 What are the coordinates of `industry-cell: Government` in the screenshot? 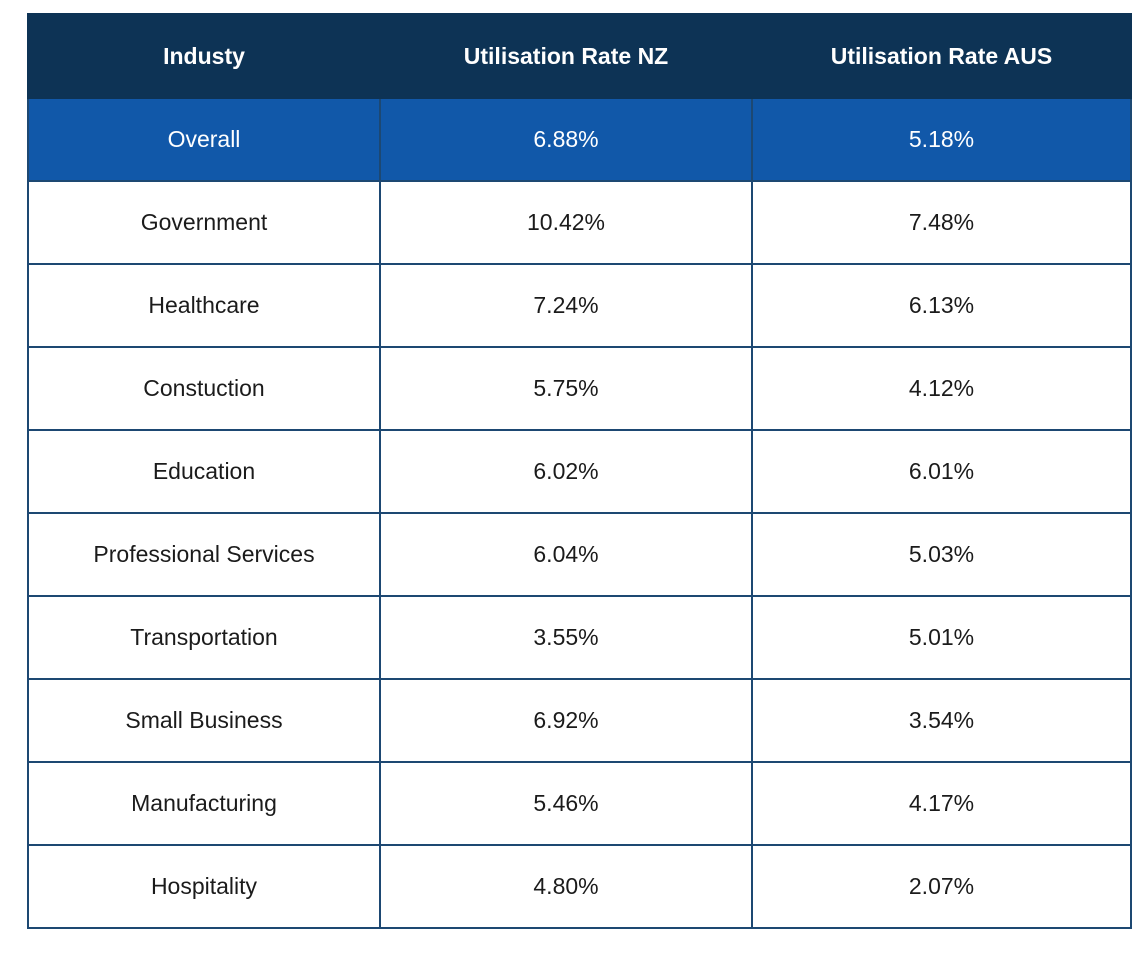 It's located at (204, 222).